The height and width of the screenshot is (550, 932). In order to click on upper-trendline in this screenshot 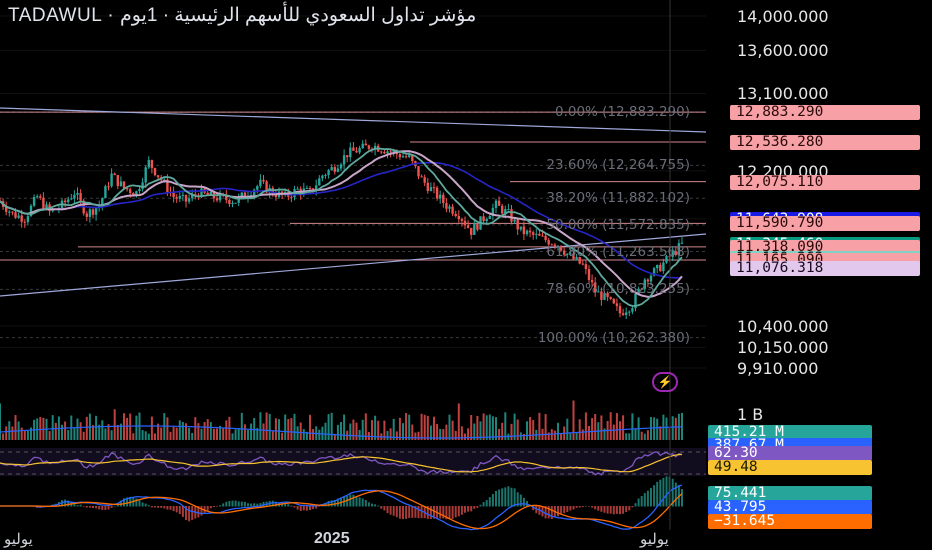, I will do `click(353, 120)`.